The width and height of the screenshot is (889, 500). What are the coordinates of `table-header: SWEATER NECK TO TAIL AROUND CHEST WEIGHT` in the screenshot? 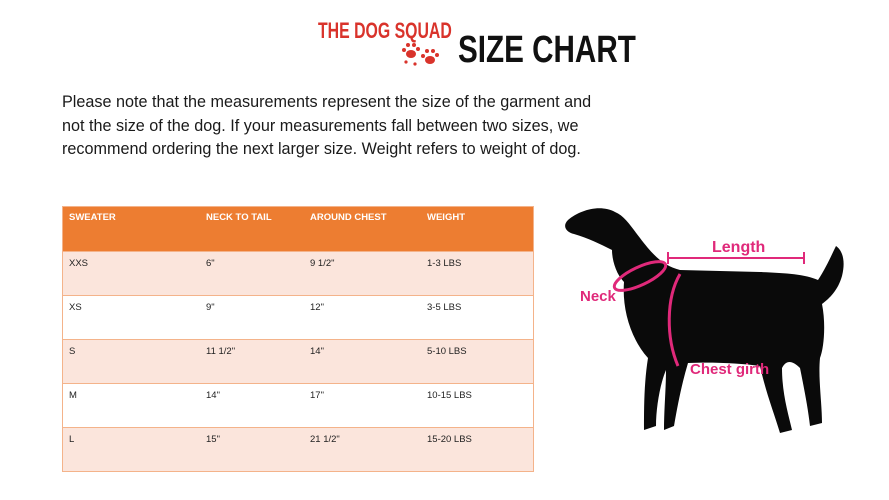 It's located at (298, 229).